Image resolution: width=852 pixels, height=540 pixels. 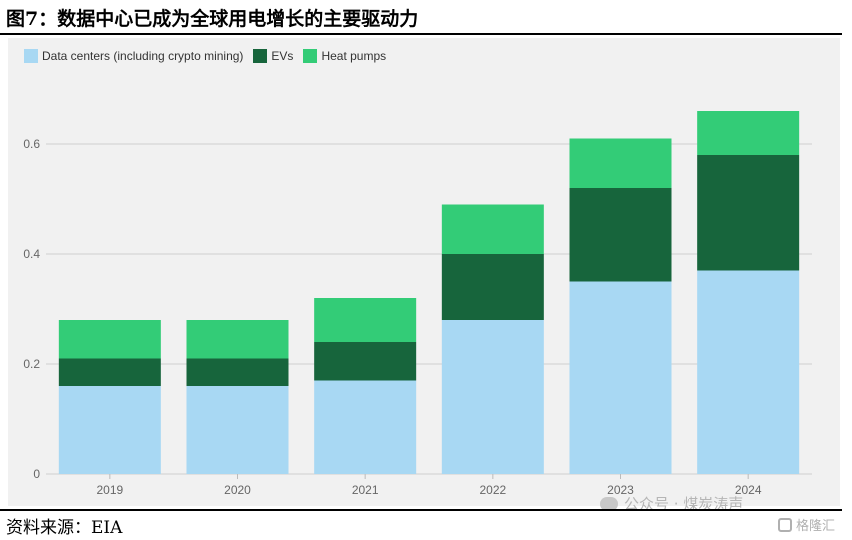 I want to click on legend-item-heat-pumps: Heat pumps, so click(x=344, y=56).